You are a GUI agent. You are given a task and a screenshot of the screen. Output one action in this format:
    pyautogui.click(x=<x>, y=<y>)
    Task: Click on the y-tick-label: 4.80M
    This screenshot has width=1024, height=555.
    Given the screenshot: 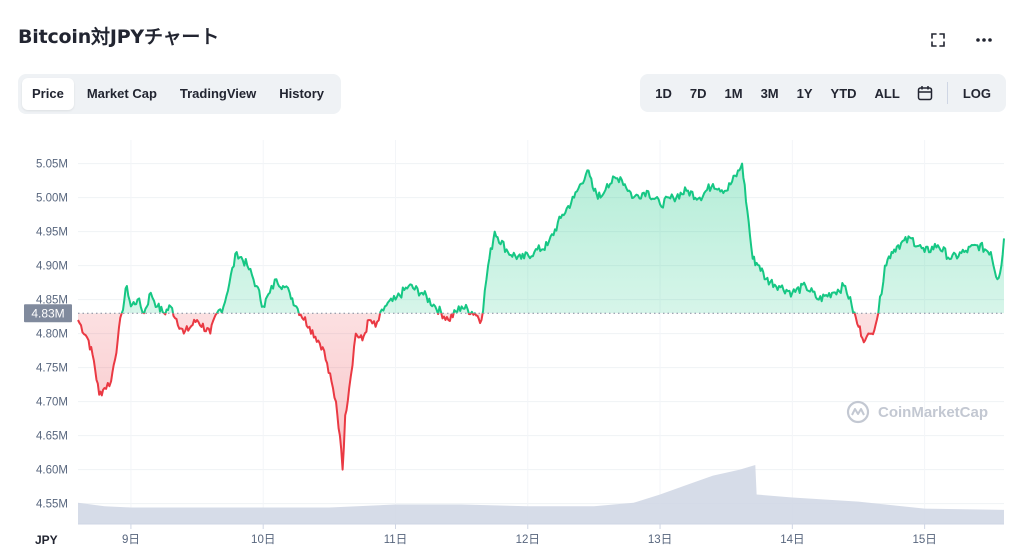 What is the action you would take?
    pyautogui.click(x=52, y=335)
    